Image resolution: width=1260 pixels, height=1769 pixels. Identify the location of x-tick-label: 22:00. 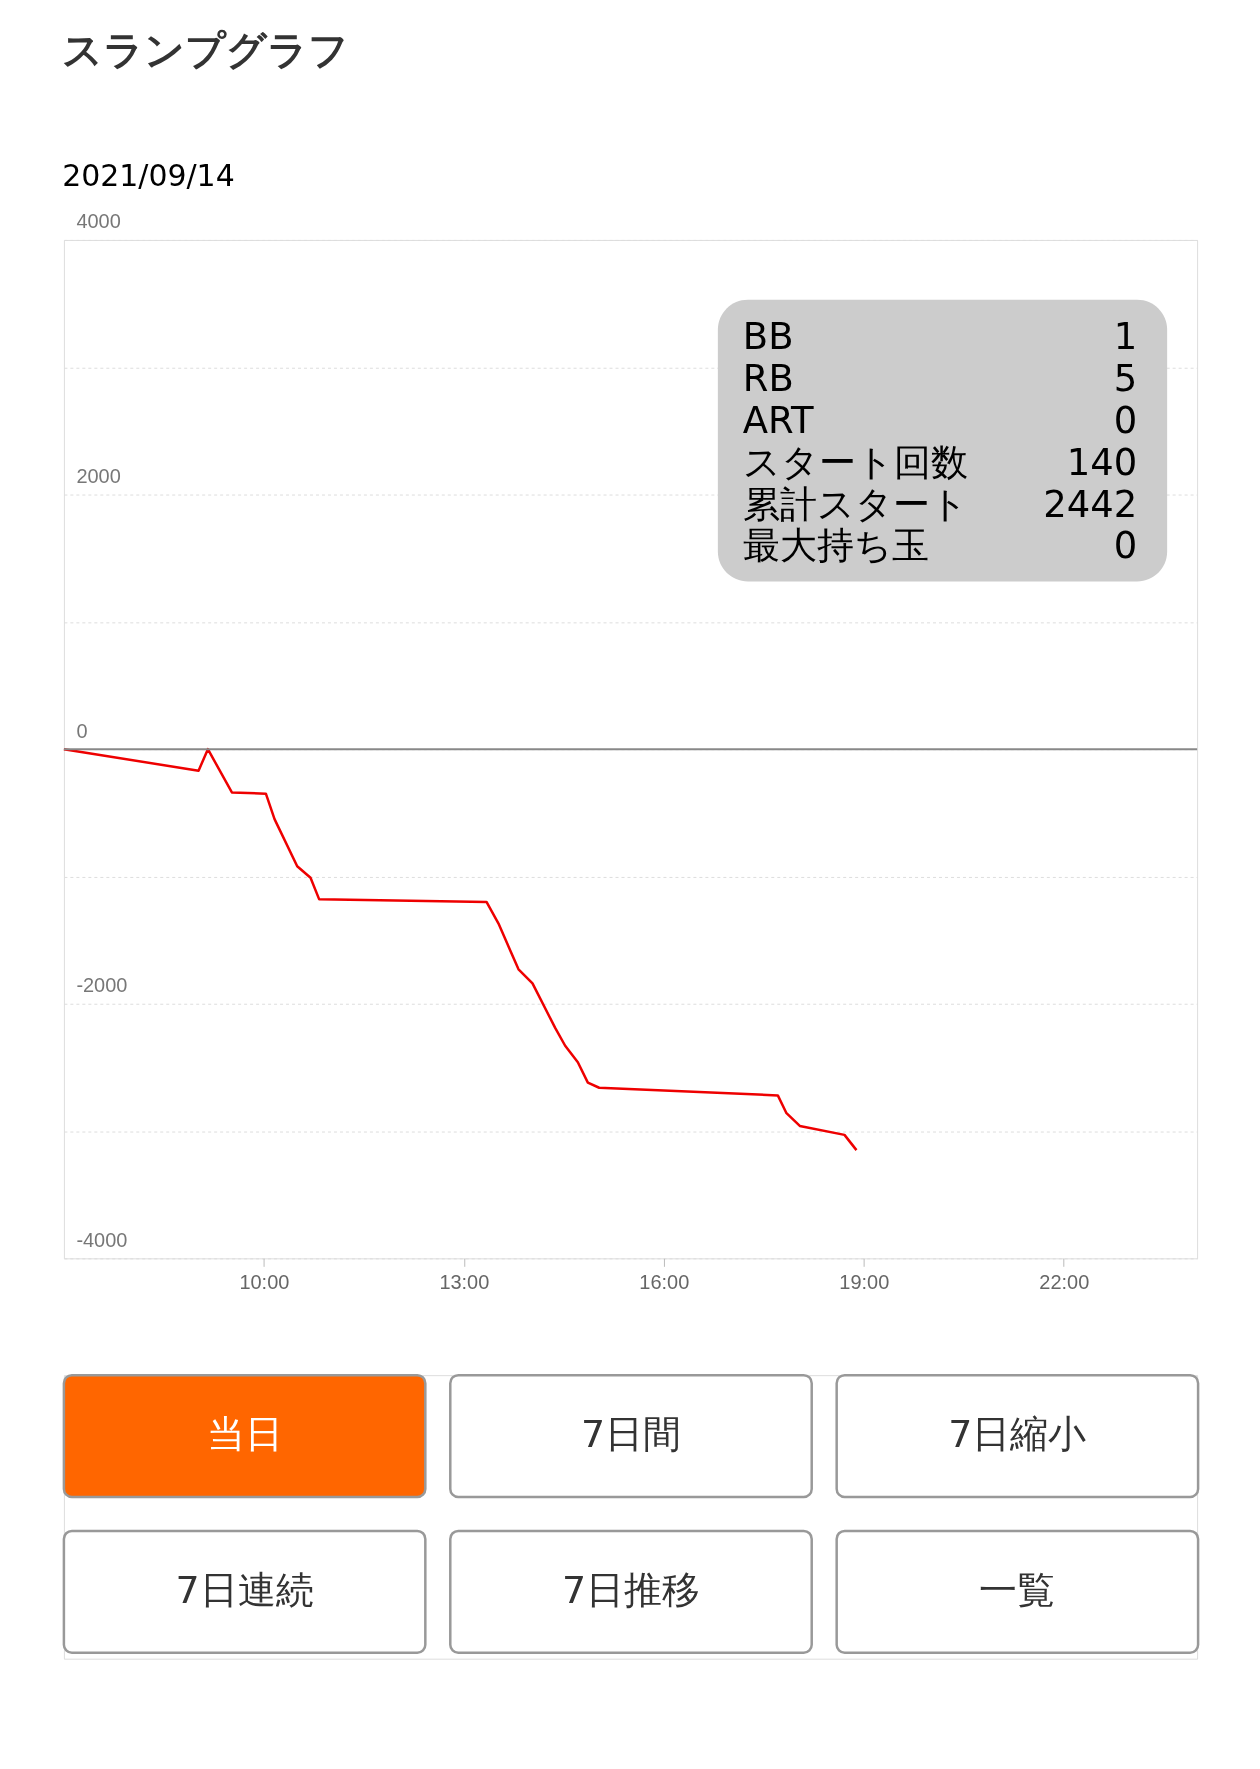
(1064, 1281).